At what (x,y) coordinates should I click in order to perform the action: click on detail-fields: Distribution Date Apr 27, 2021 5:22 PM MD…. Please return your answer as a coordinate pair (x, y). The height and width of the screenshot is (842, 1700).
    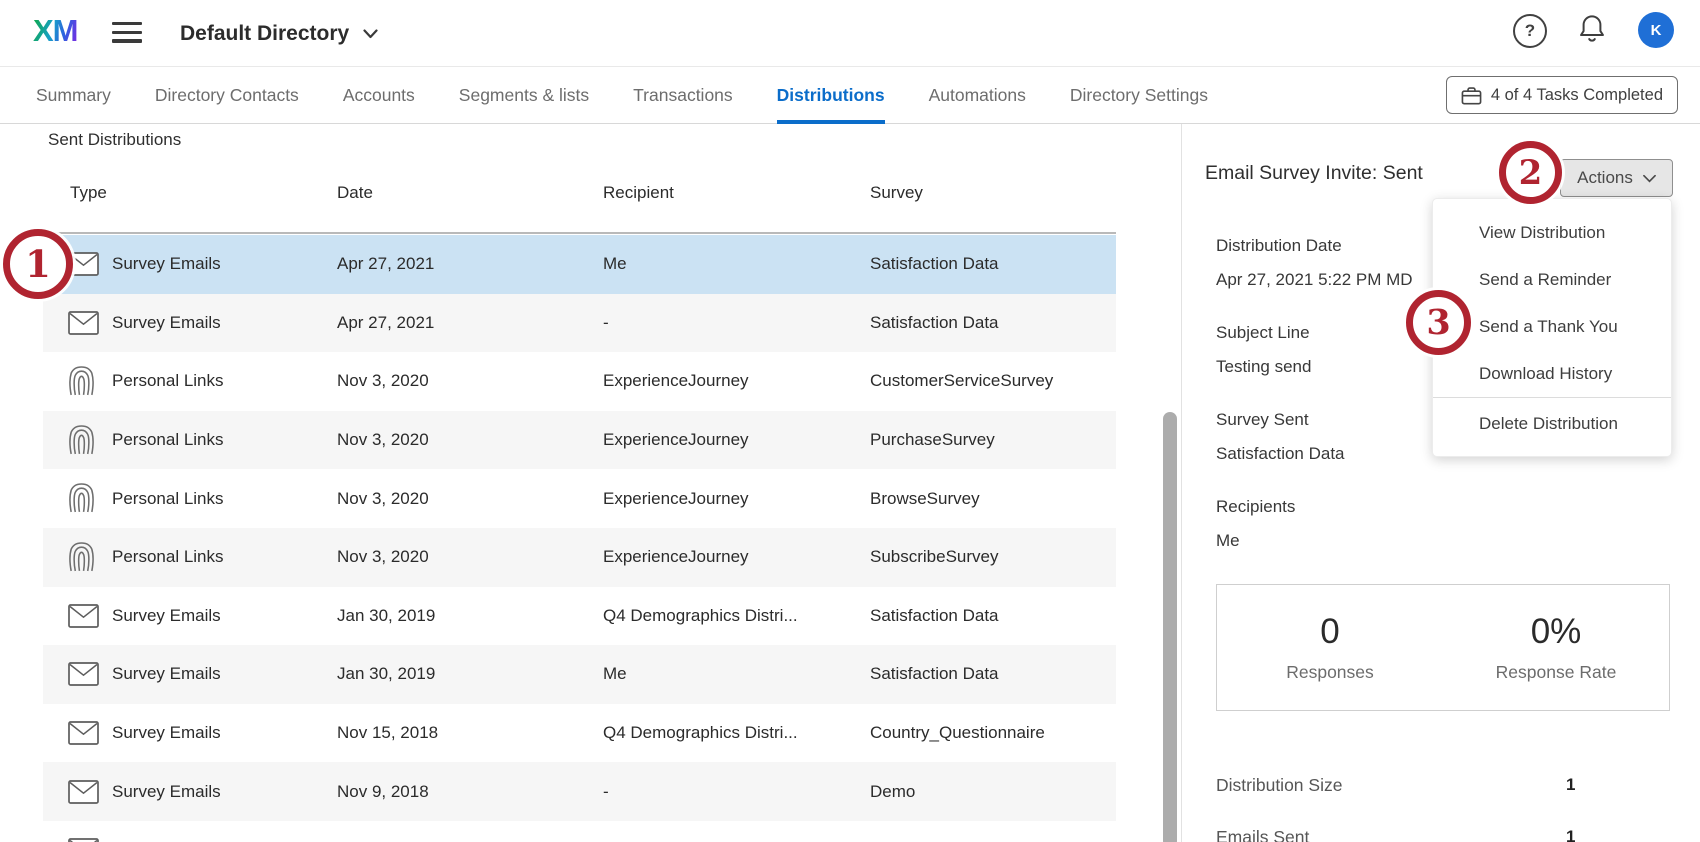
    Looking at the image, I should click on (1451, 410).